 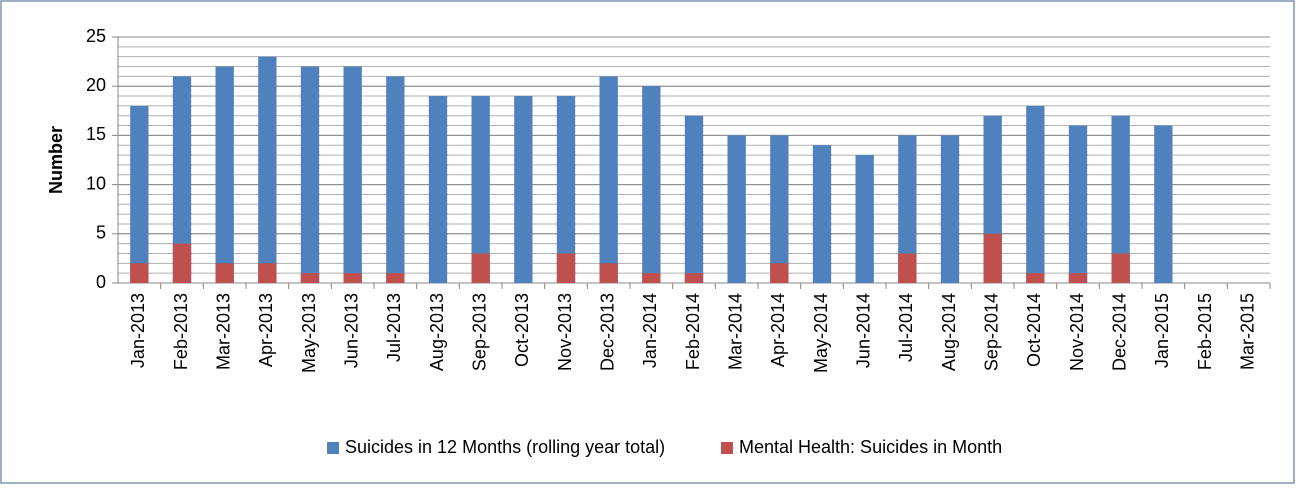 I want to click on x-tick-label: Apr-2013, so click(x=266, y=330).